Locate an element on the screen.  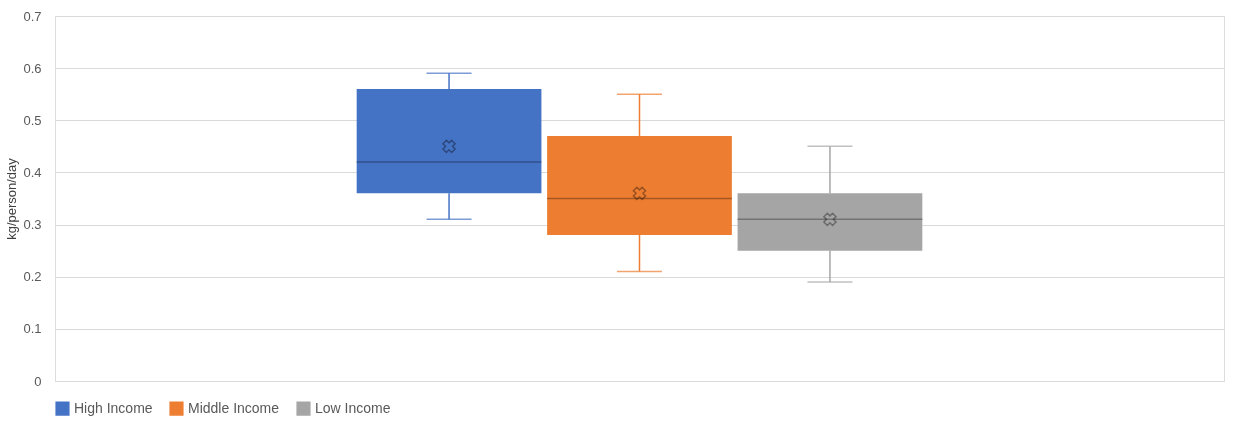
y-tick-label: 0.6 is located at coordinates (32, 68).